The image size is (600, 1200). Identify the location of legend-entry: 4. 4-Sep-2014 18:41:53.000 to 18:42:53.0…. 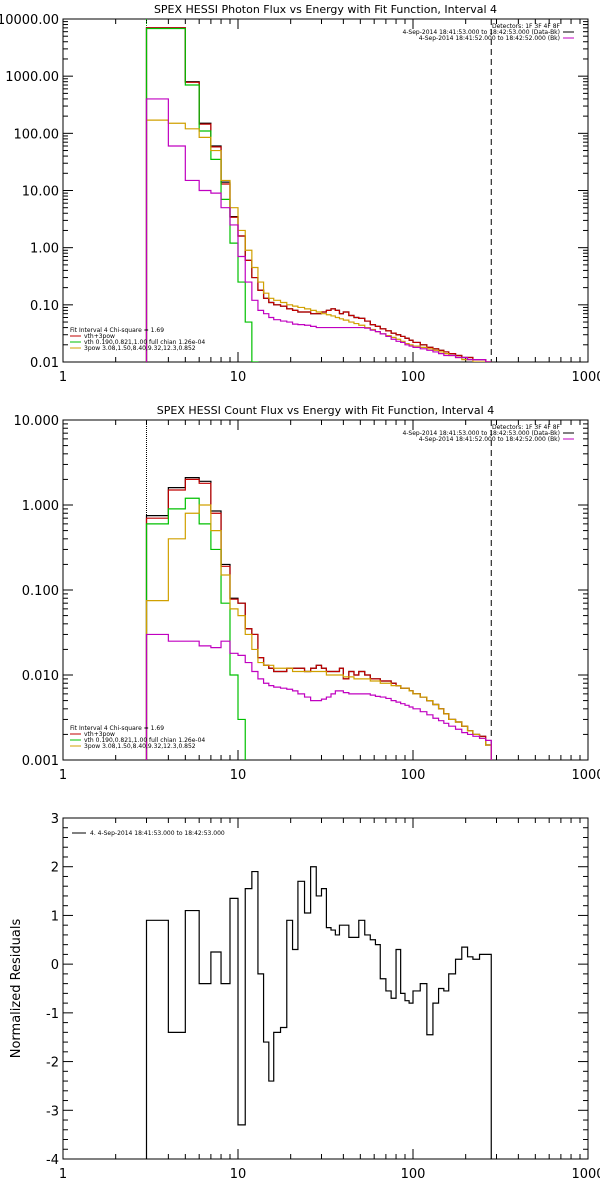
(157, 833).